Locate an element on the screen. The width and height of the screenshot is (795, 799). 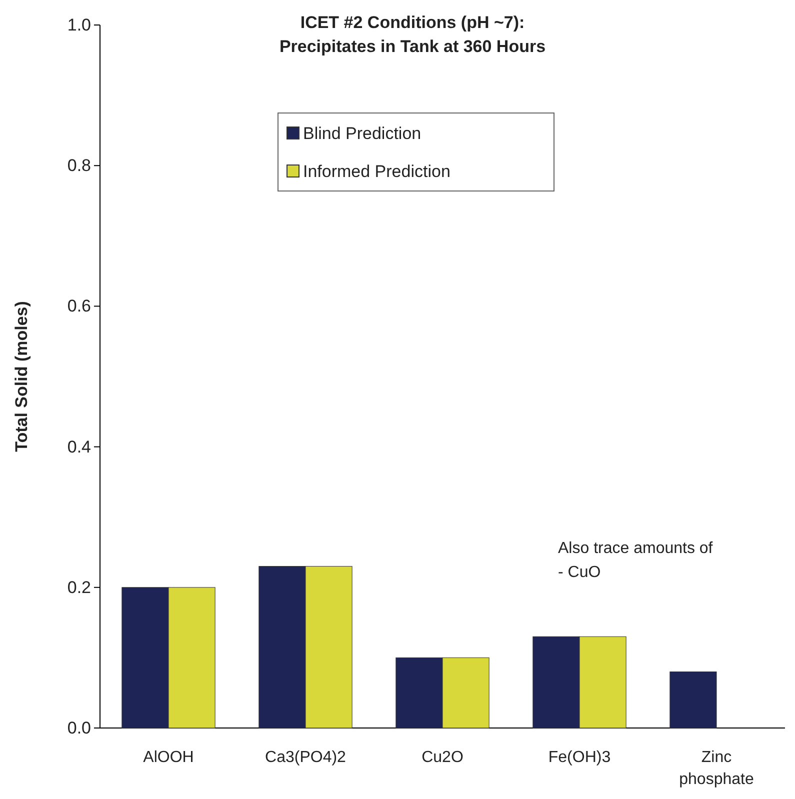
x-tick-label: Fe(OH)3 is located at coordinates (579, 757).